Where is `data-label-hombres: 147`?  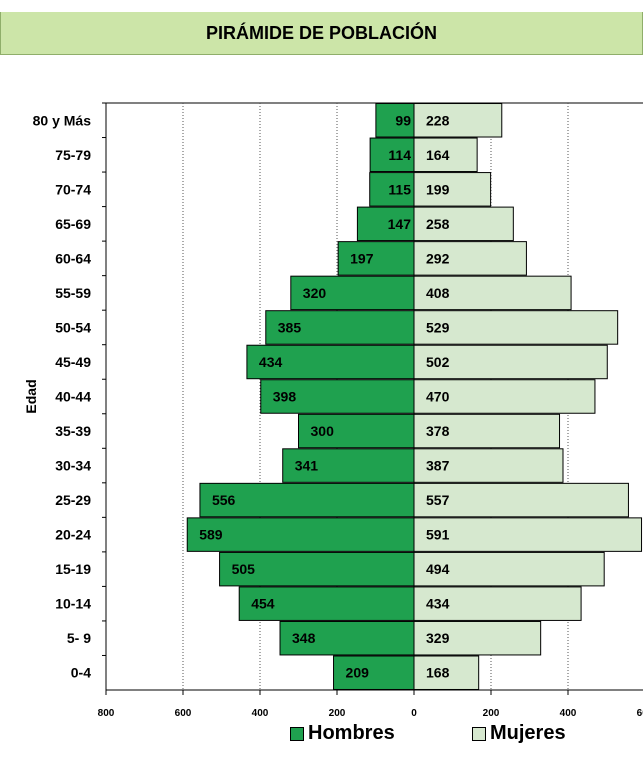 data-label-hombres: 147 is located at coordinates (400, 224).